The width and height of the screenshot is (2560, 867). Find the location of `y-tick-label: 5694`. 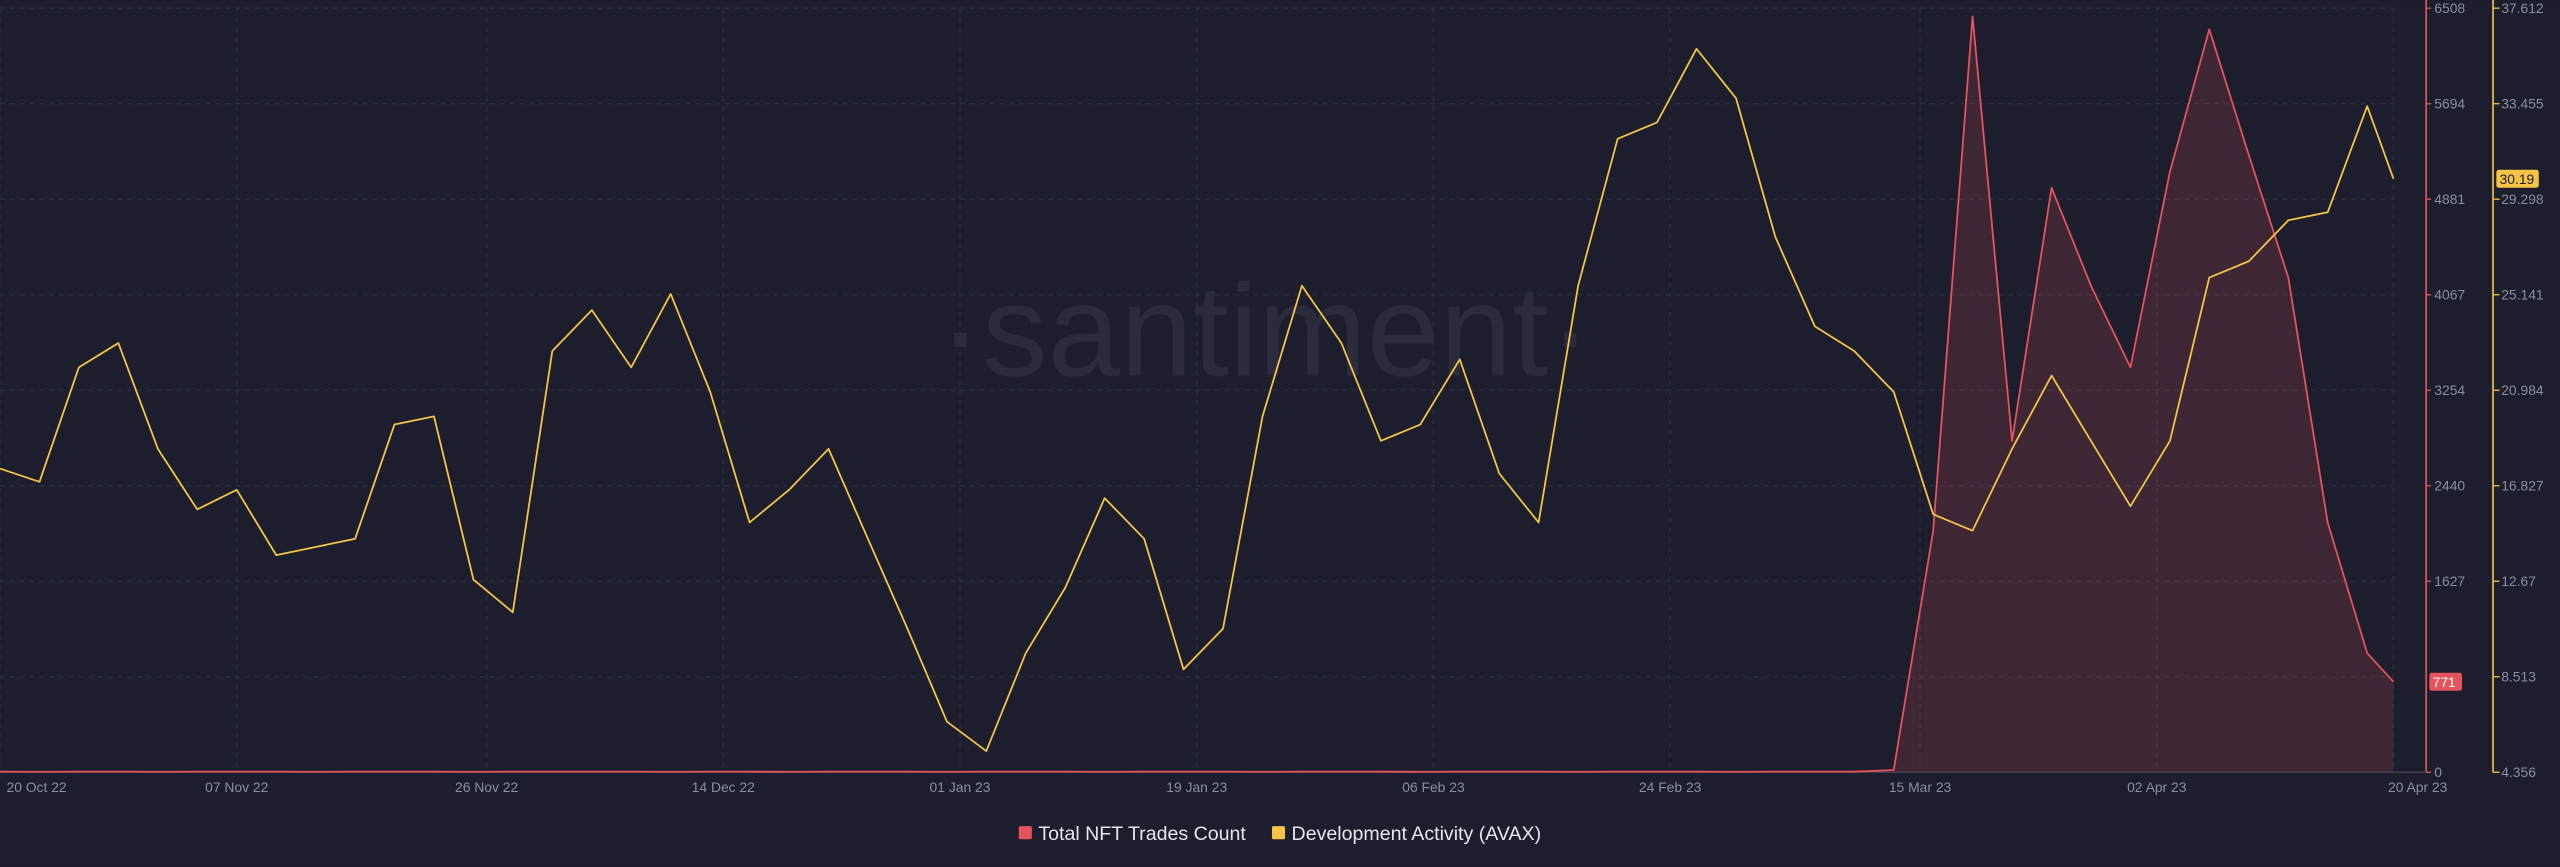

y-tick-label: 5694 is located at coordinates (2449, 104).